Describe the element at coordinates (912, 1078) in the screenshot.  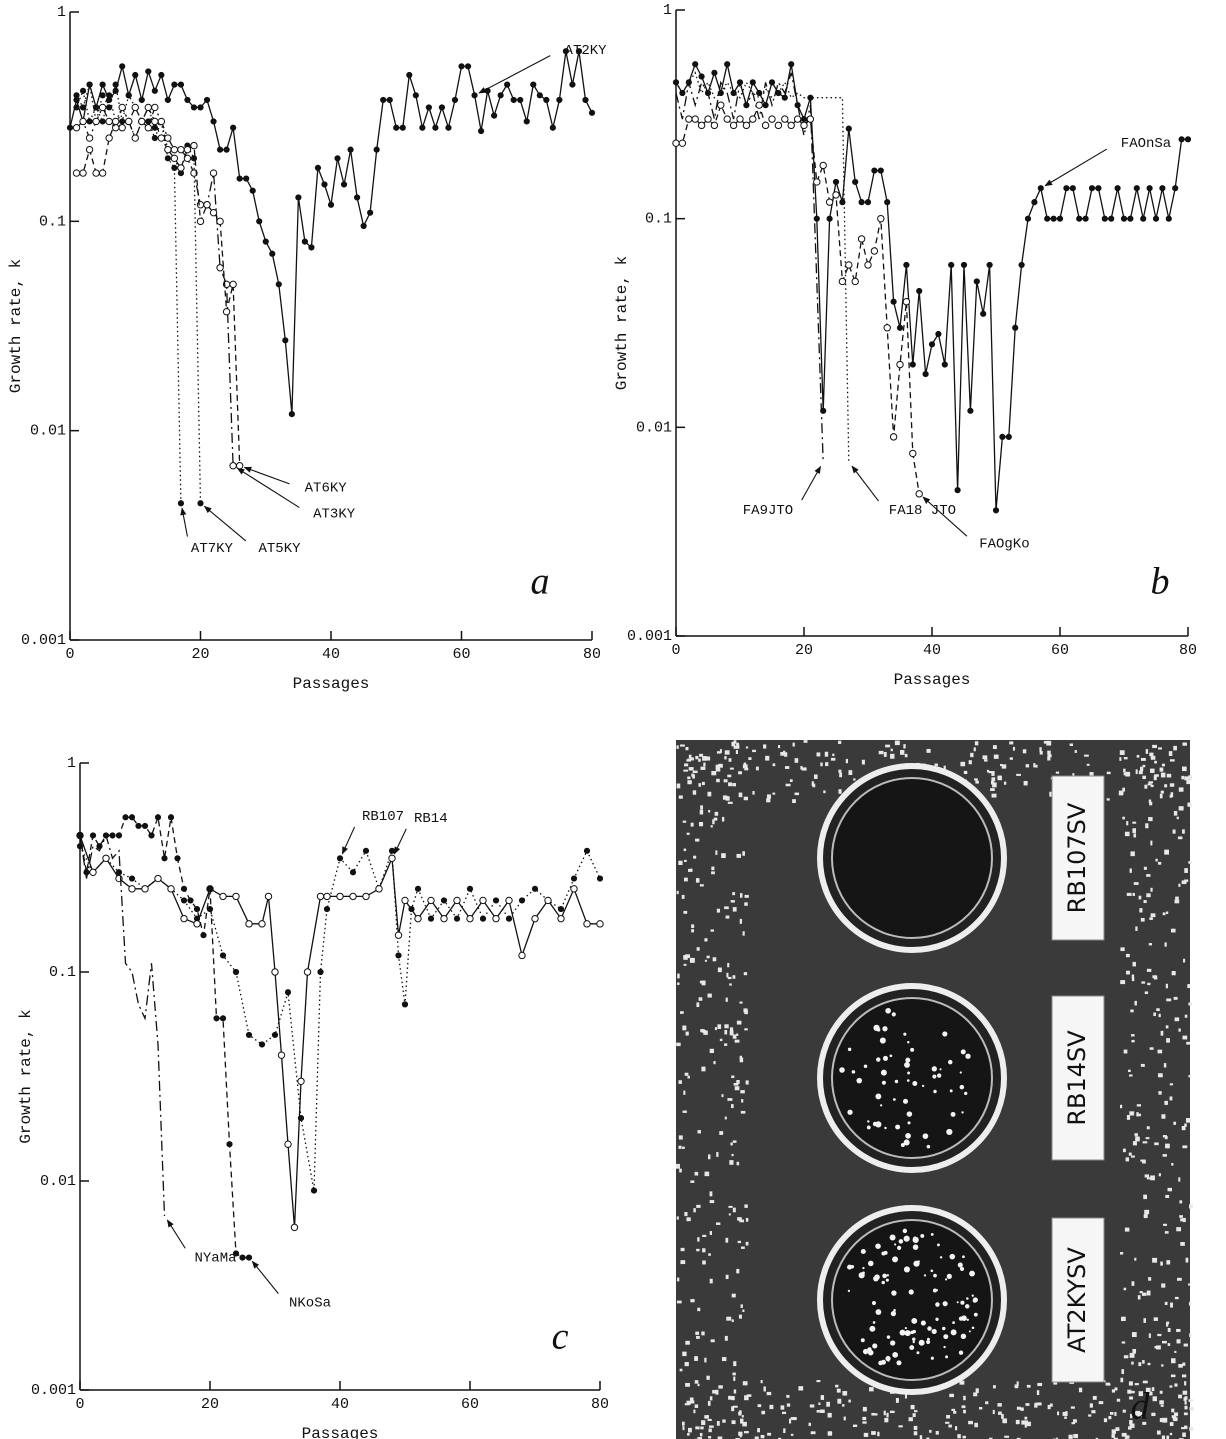
I see `plate-inner` at that location.